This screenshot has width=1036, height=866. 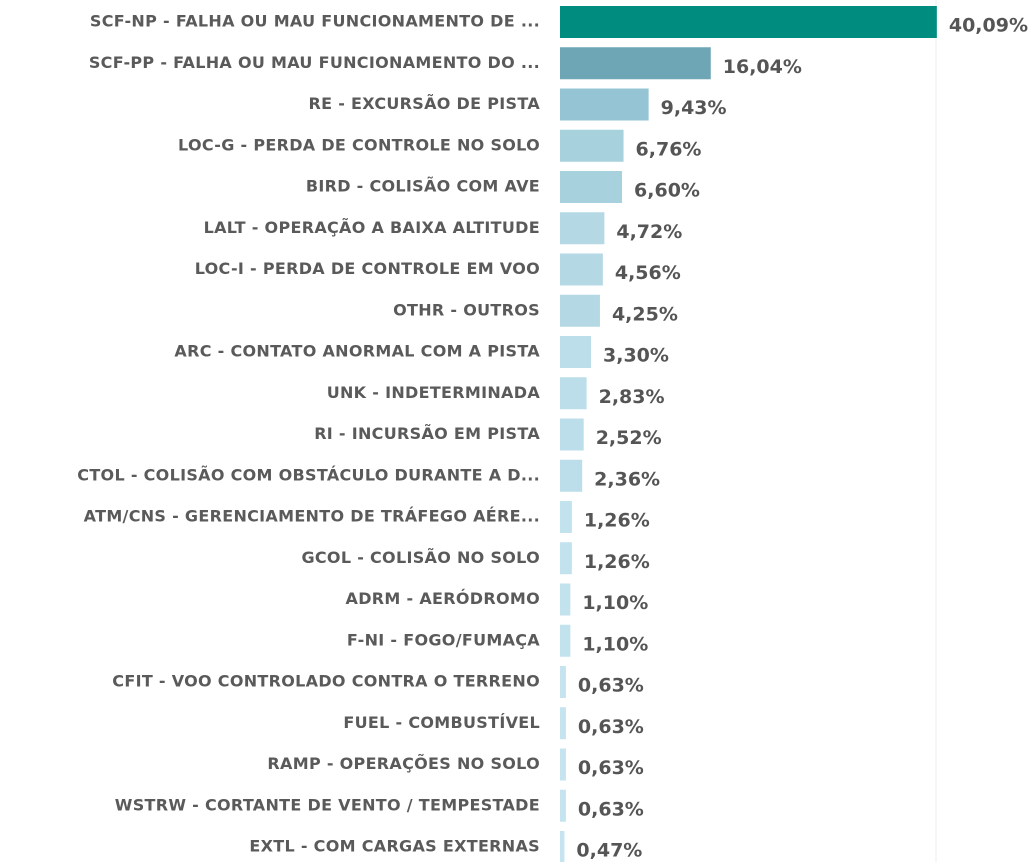 What do you see at coordinates (434, 392) in the screenshot?
I see `category-label: UNK - INDETERMINADA` at bounding box center [434, 392].